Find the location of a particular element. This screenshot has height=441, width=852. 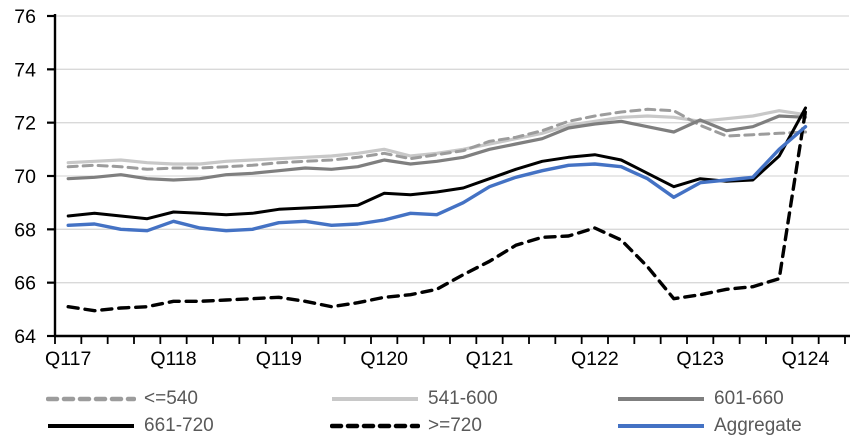

x-tick-label: Q118 is located at coordinates (173, 359).